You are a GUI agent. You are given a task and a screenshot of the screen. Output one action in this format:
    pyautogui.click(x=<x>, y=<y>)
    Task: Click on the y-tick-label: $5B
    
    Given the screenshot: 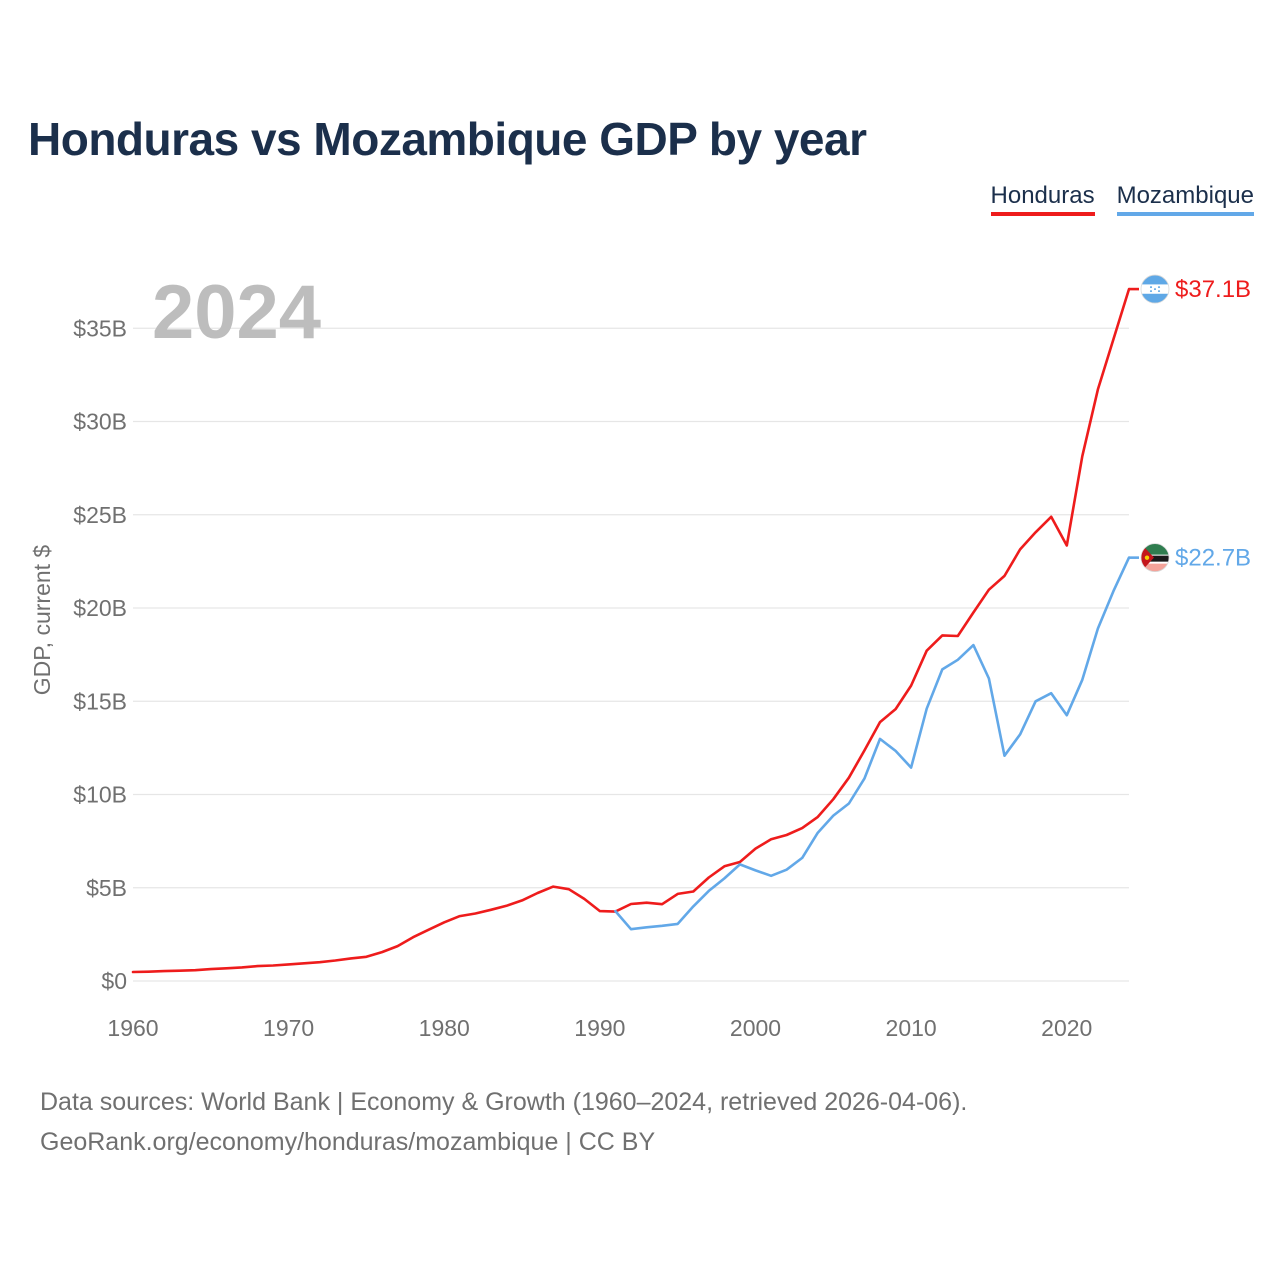 What is the action you would take?
    pyautogui.click(x=106, y=888)
    